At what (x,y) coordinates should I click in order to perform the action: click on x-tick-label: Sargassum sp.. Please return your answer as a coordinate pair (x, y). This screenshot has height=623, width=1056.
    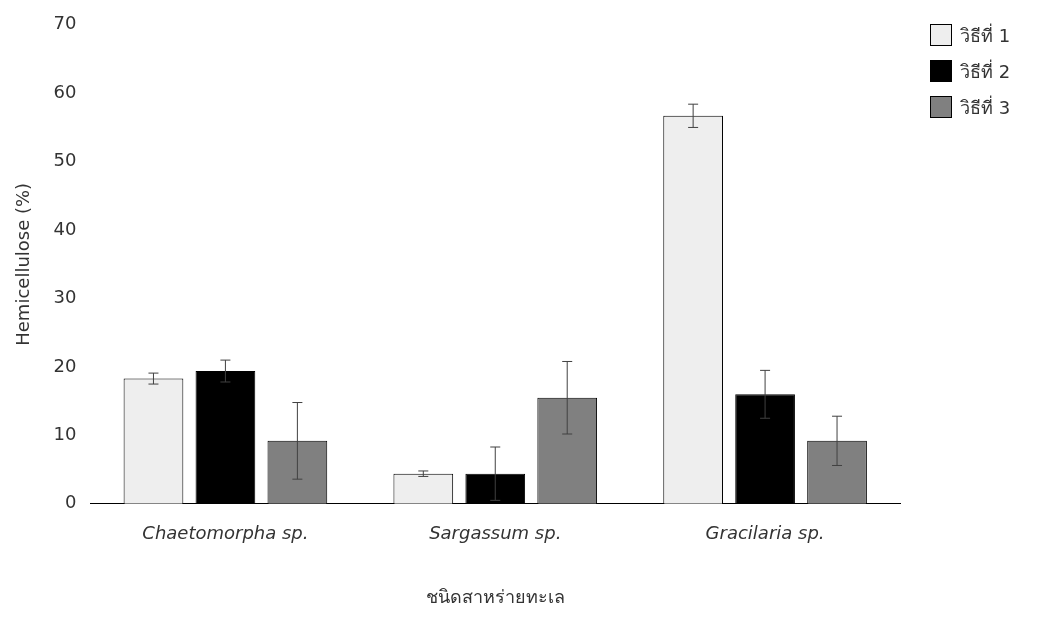
    Looking at the image, I should click on (495, 533).